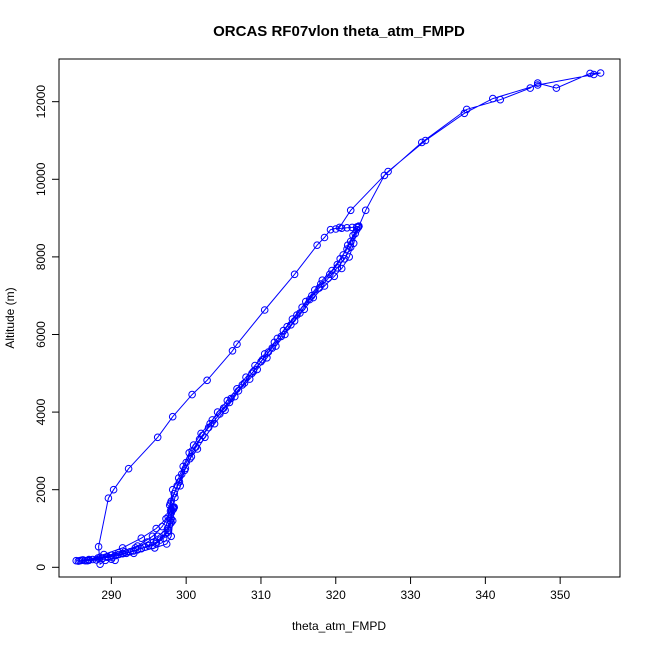  Describe the element at coordinates (560, 595) in the screenshot. I see `x-tick-label: 350` at that location.